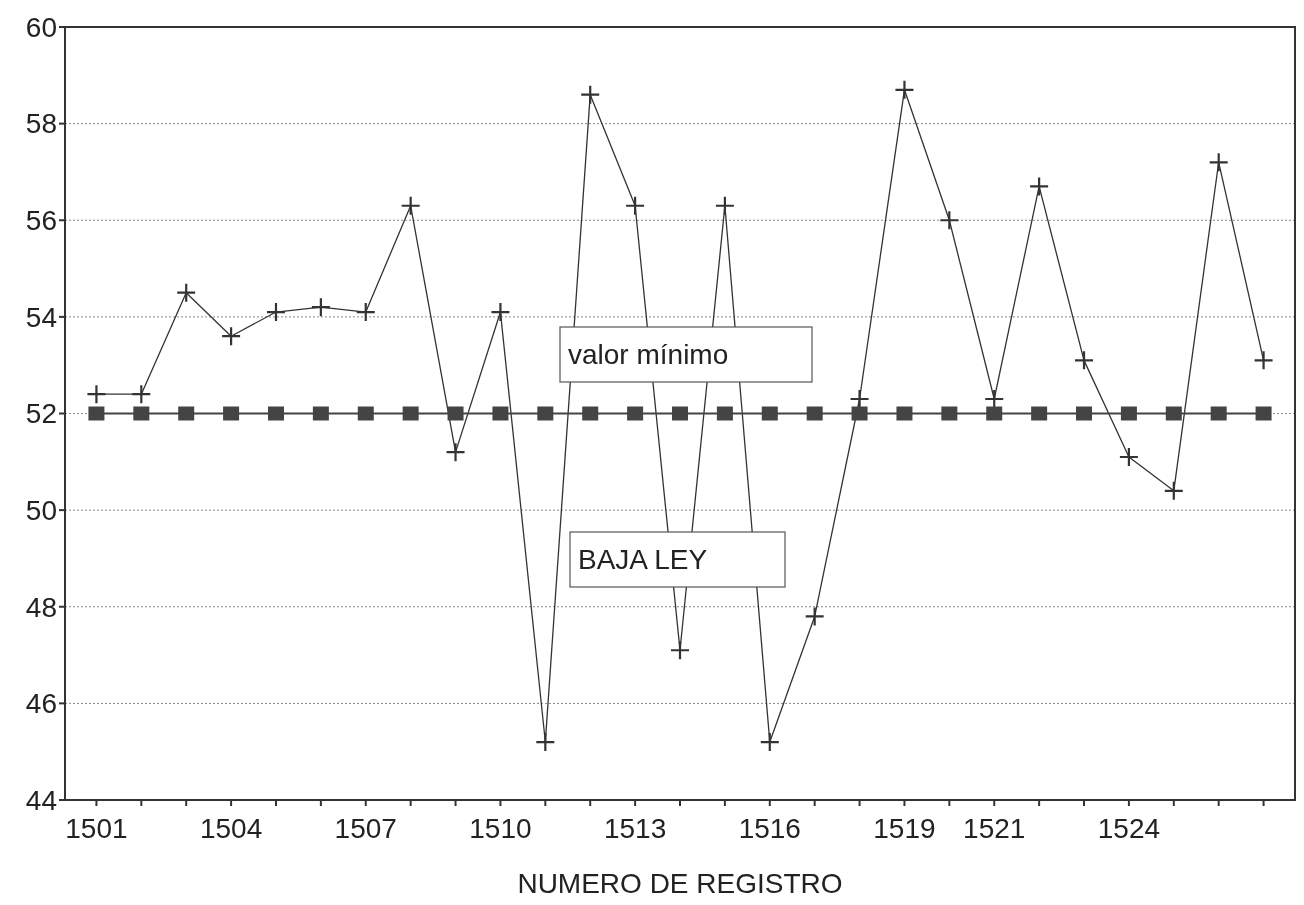  Describe the element at coordinates (231, 828) in the screenshot. I see `x-tick-label: 1504` at that location.